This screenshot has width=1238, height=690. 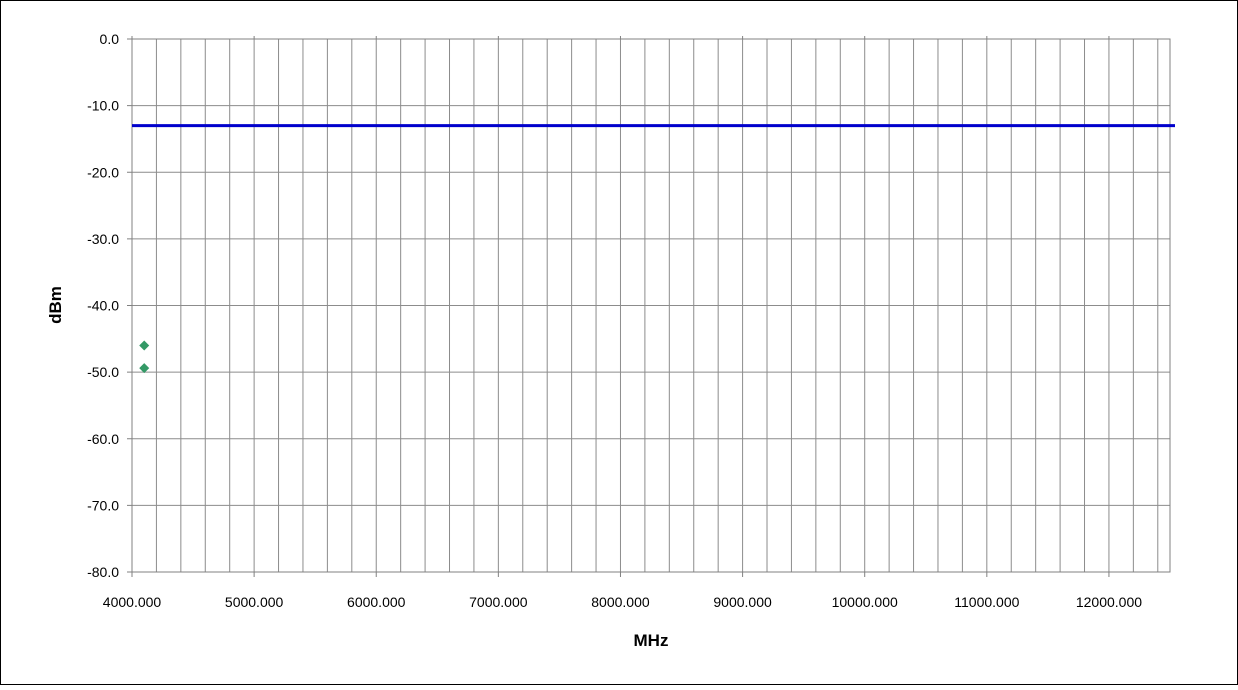 What do you see at coordinates (103, 505) in the screenshot?
I see `y-tick-label: -70.0` at bounding box center [103, 505].